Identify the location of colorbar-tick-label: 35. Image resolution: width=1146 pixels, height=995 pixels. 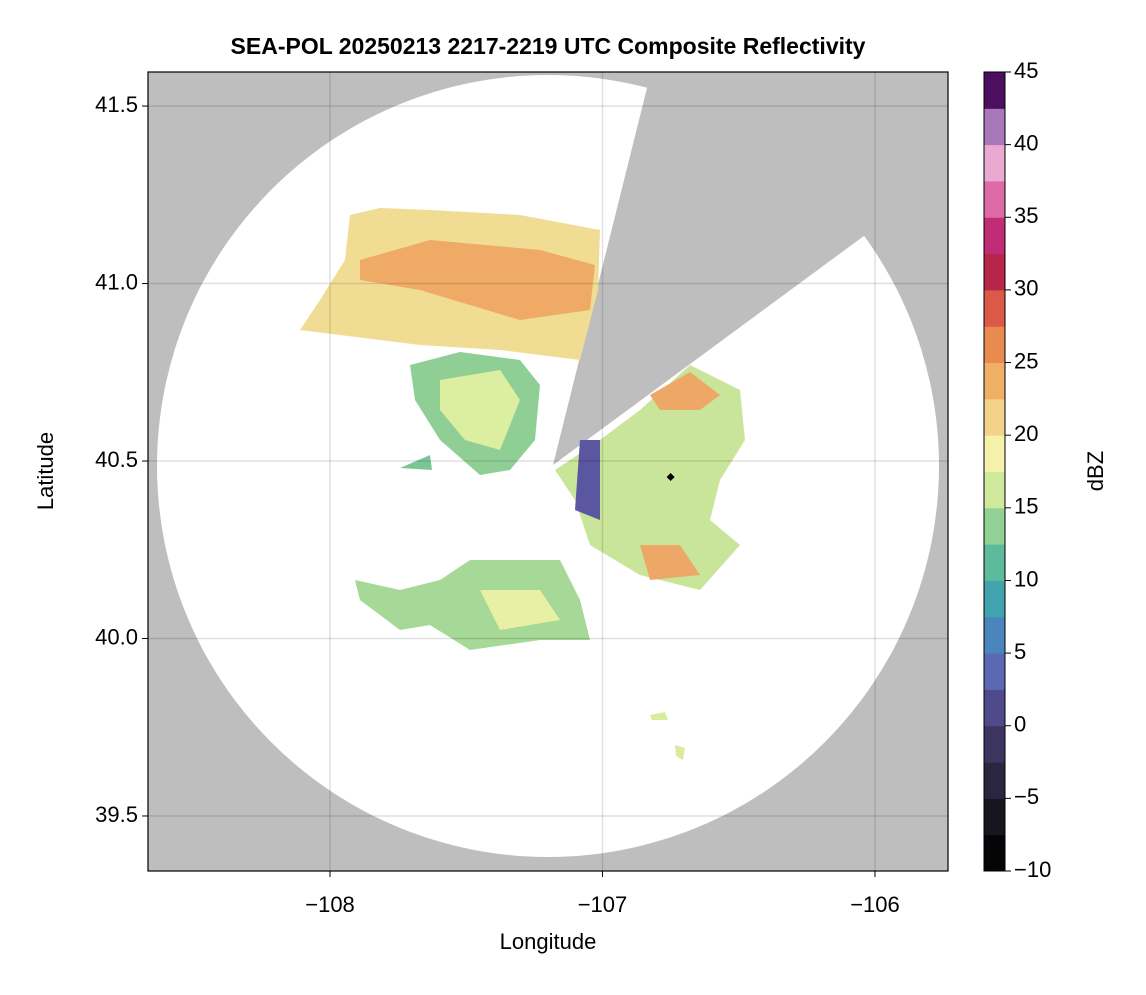
(1026, 215).